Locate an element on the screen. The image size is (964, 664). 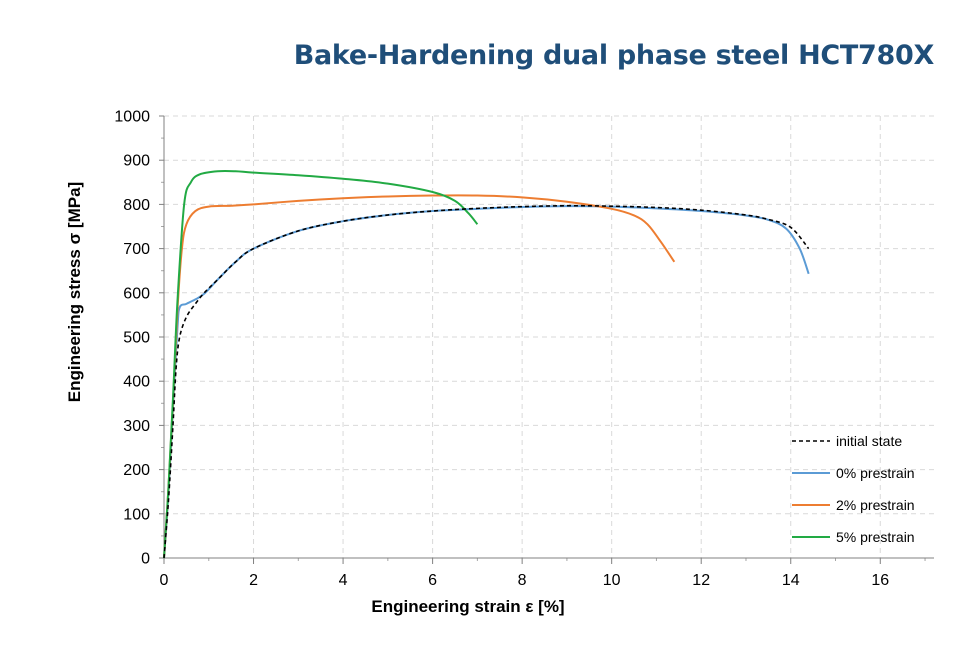
x-tick-label-16: 16 is located at coordinates (880, 580).